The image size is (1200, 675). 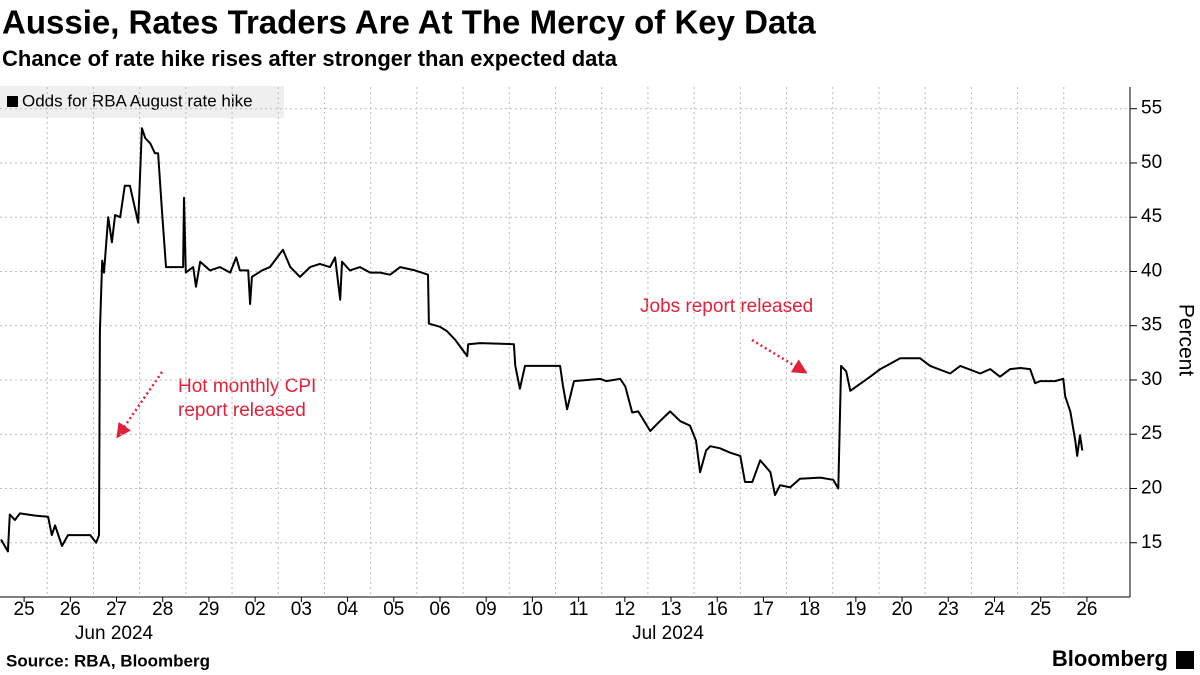 What do you see at coordinates (1110, 658) in the screenshot?
I see `brand: Bloomberg` at bounding box center [1110, 658].